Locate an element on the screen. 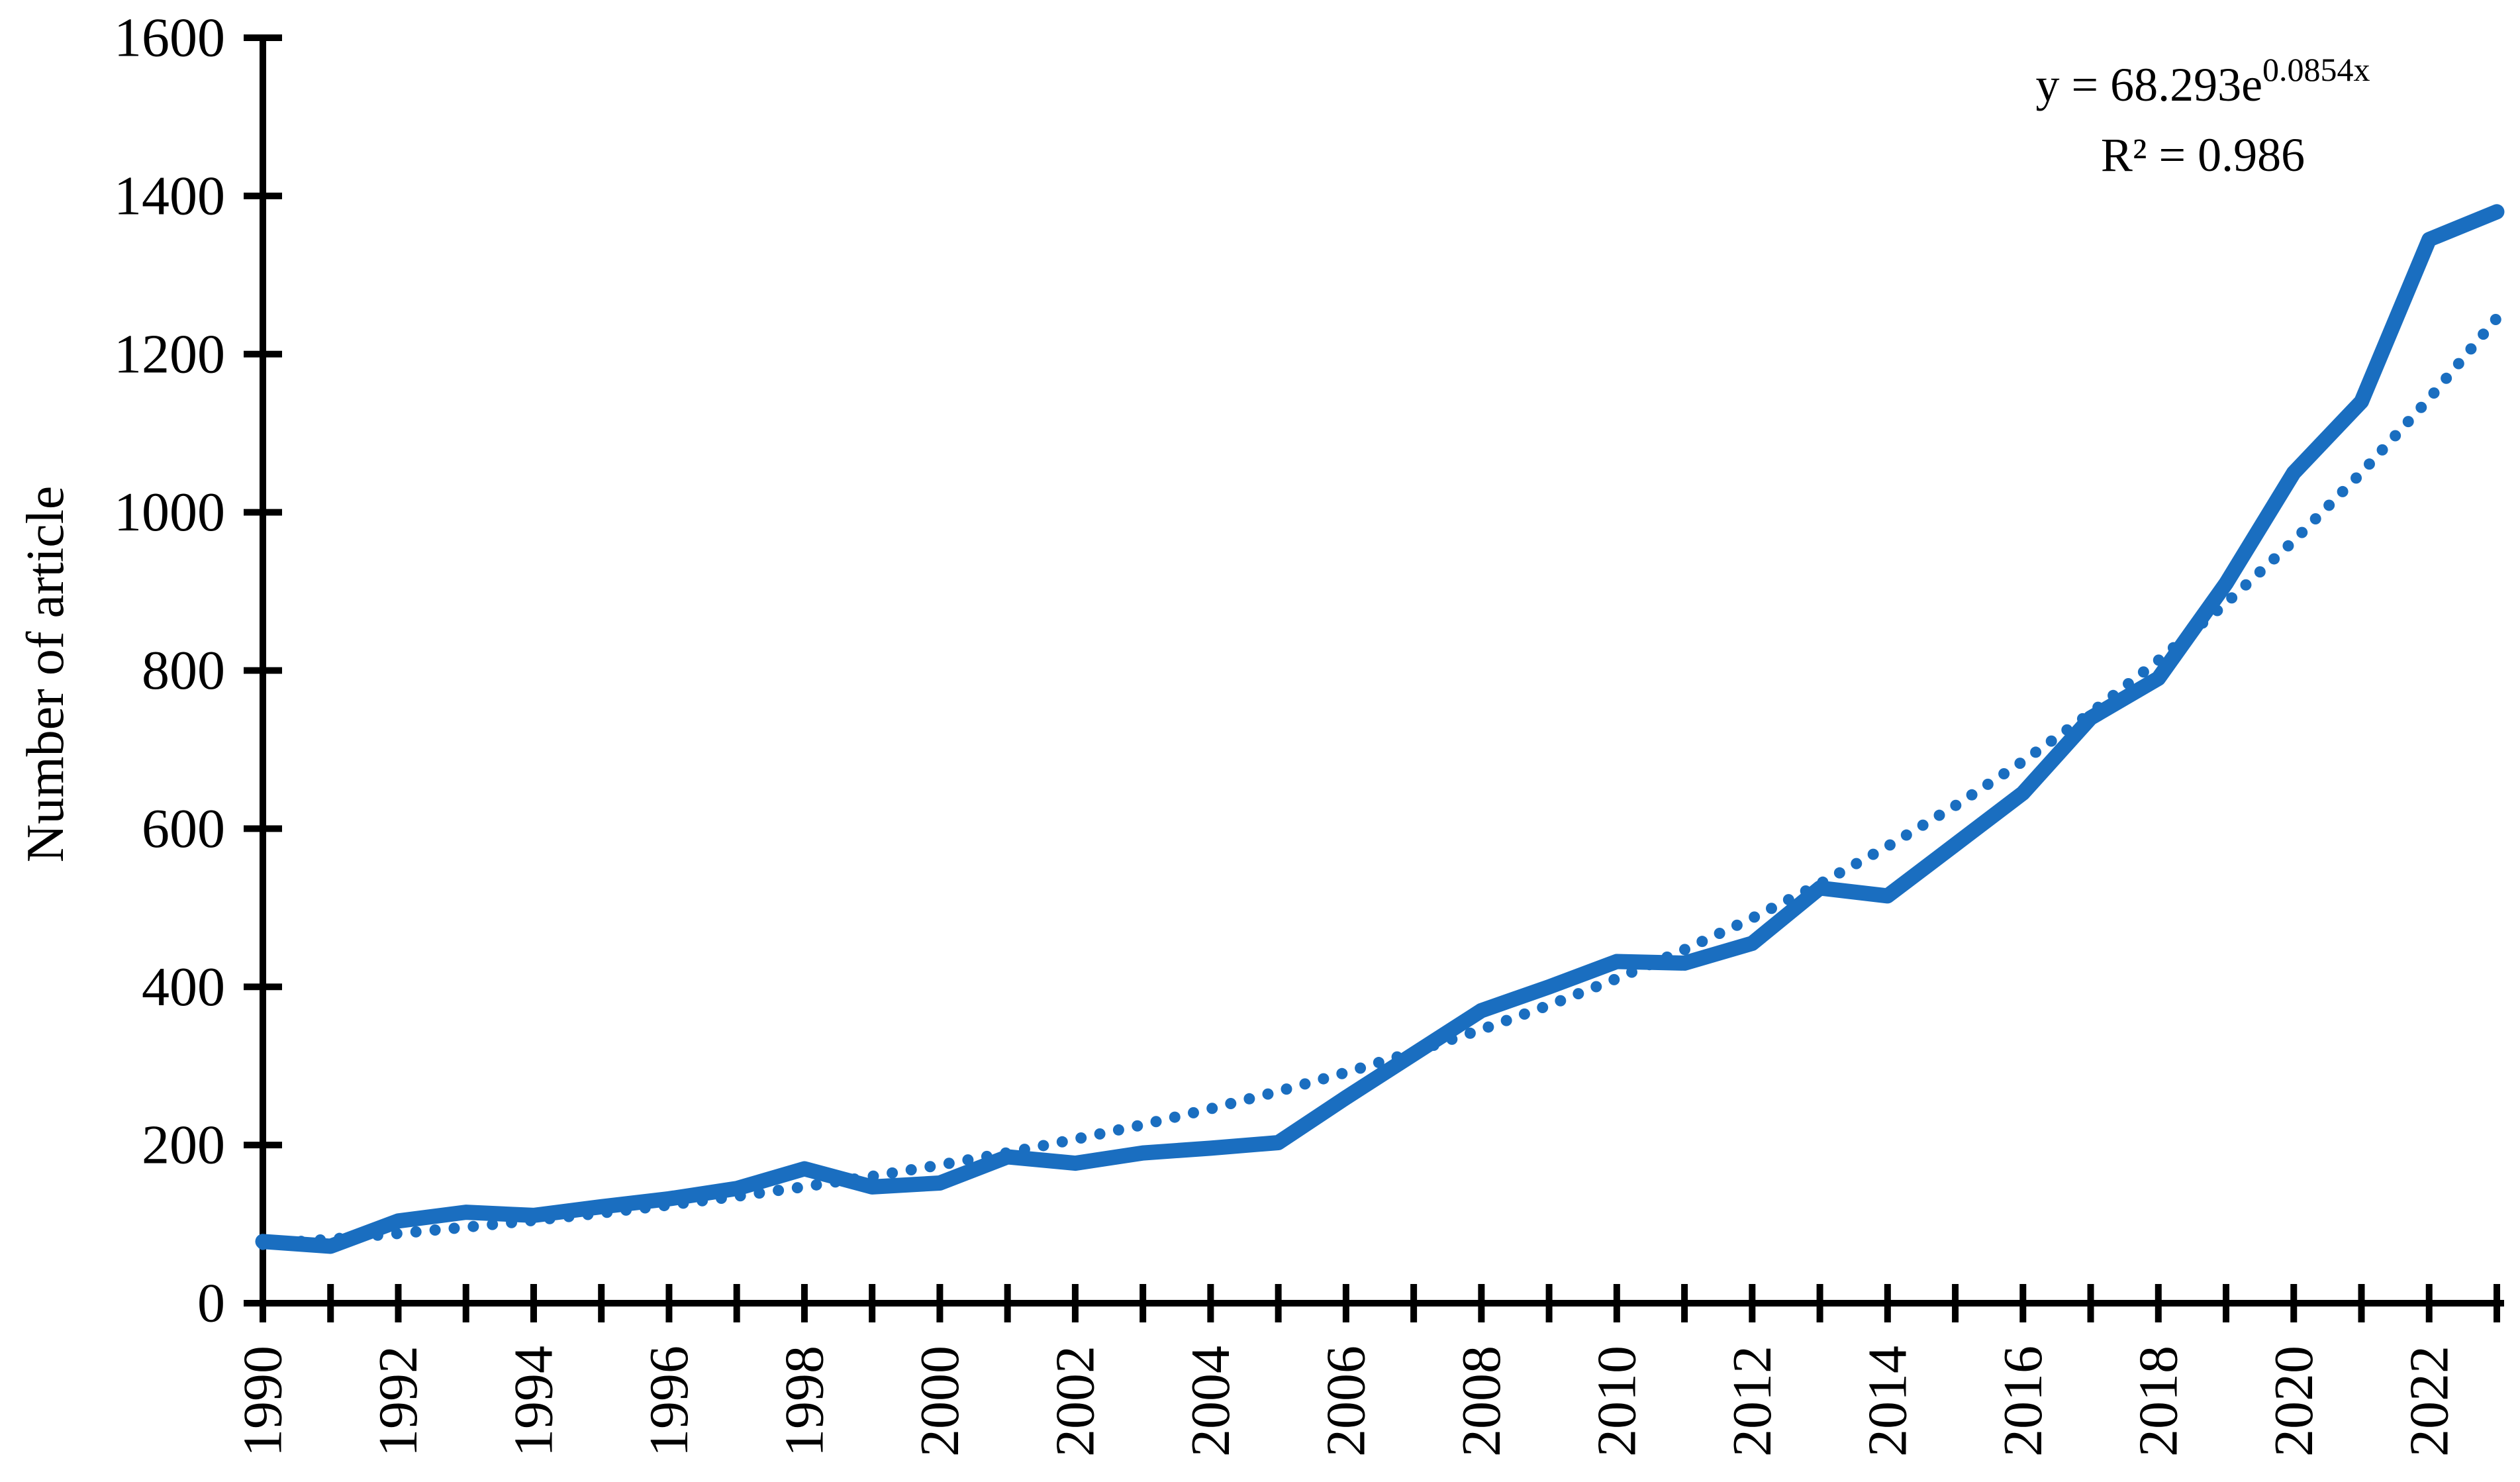 Image resolution: width=2520 pixels, height=1482 pixels. y-tick-label: 800 is located at coordinates (183, 670).